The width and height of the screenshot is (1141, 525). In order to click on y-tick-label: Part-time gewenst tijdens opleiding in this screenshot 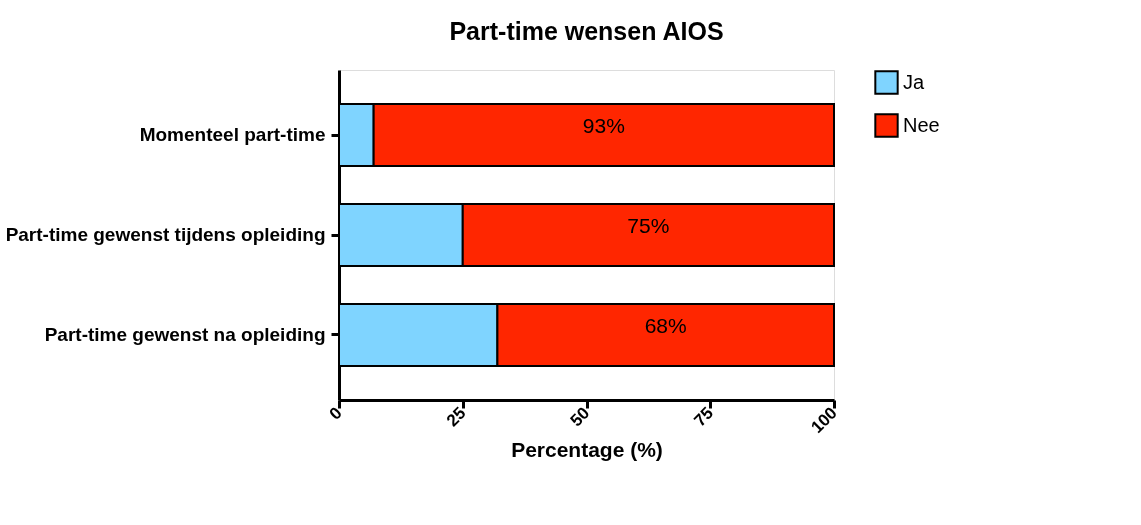, I will do `click(165, 234)`.